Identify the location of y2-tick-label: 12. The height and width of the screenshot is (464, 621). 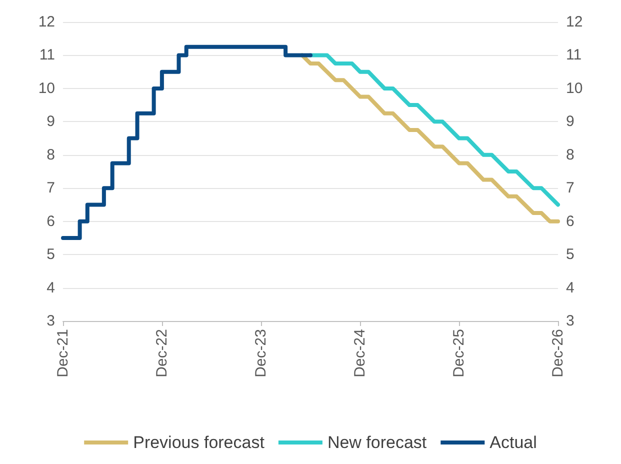
(574, 22).